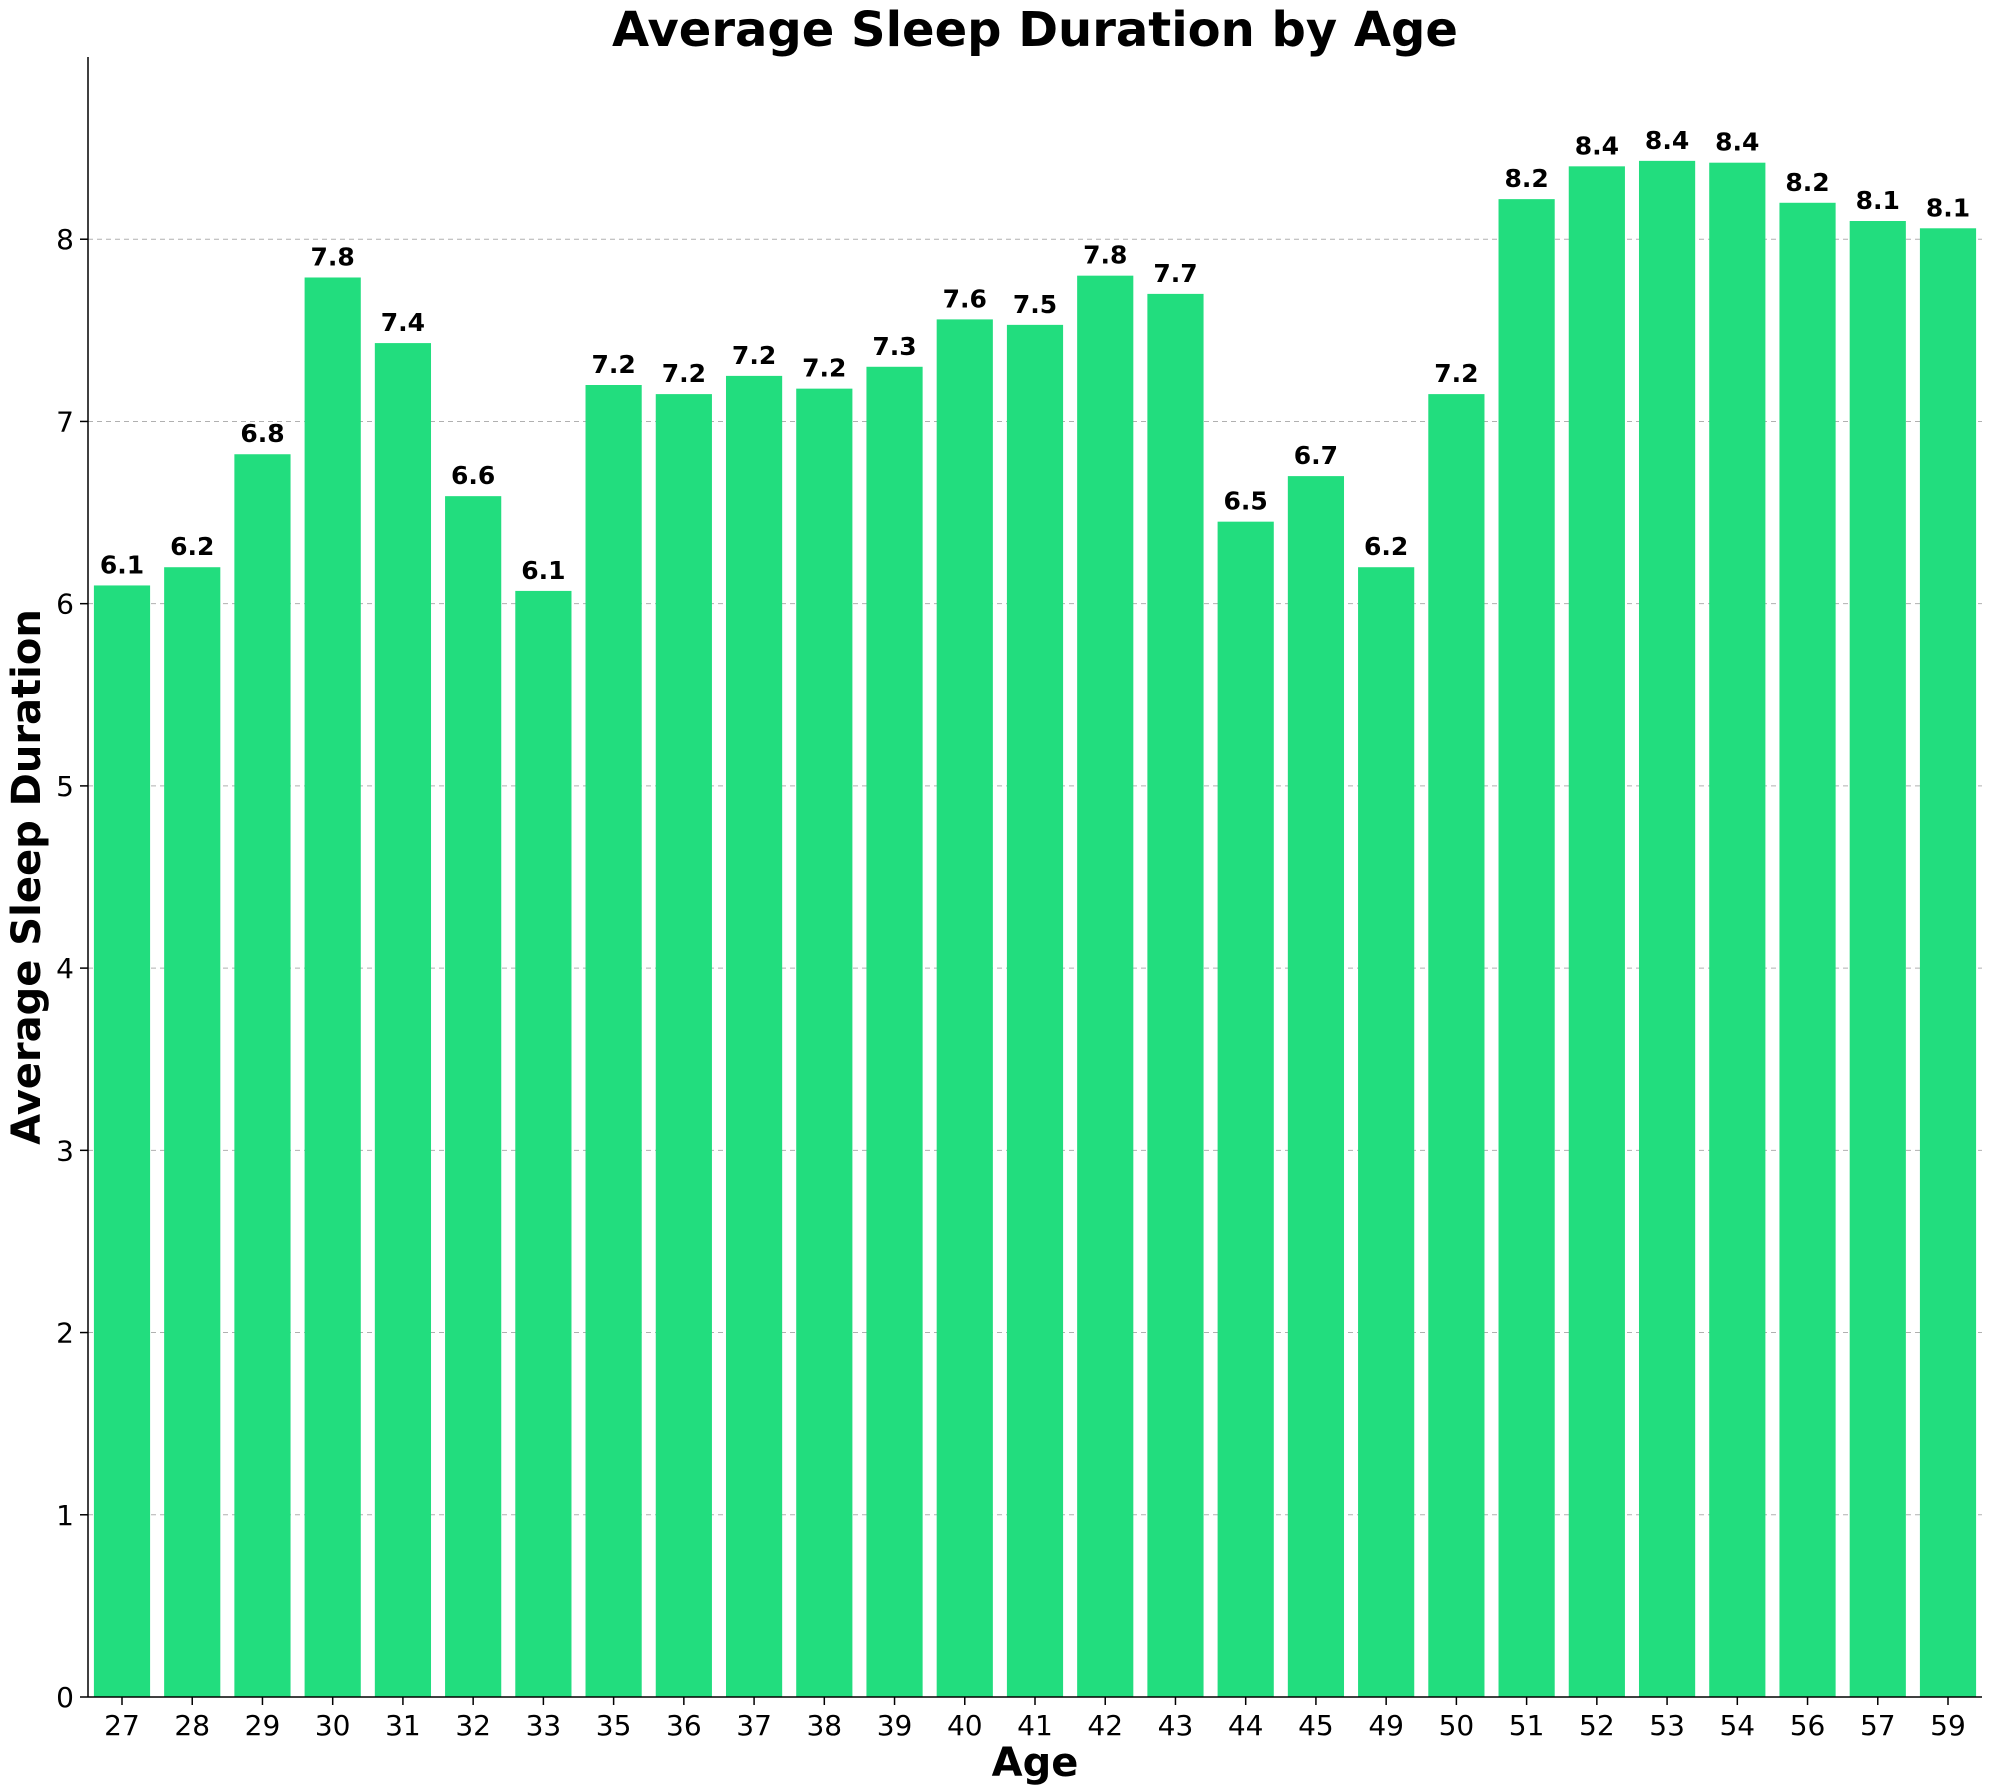  What do you see at coordinates (1105, 255) in the screenshot?
I see `data-label-42: 7.8` at bounding box center [1105, 255].